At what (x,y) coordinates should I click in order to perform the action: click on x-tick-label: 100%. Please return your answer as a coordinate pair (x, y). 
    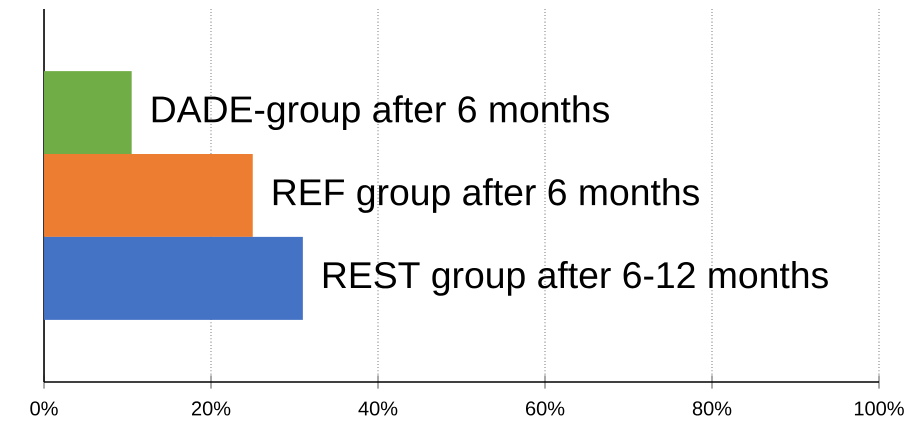
    Looking at the image, I should click on (879, 408).